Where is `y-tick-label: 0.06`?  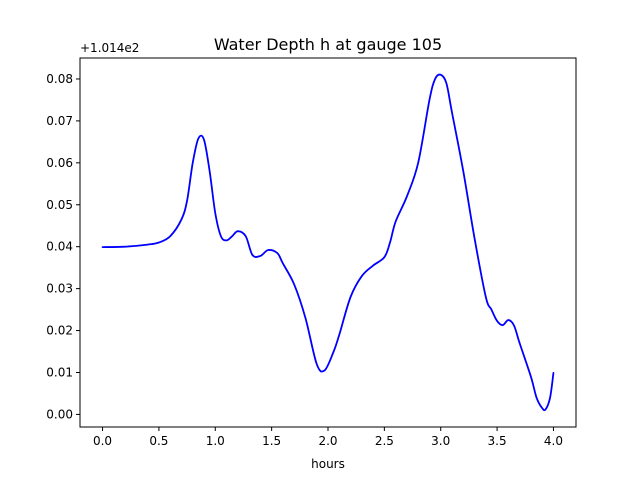 y-tick-label: 0.06 is located at coordinates (59, 163).